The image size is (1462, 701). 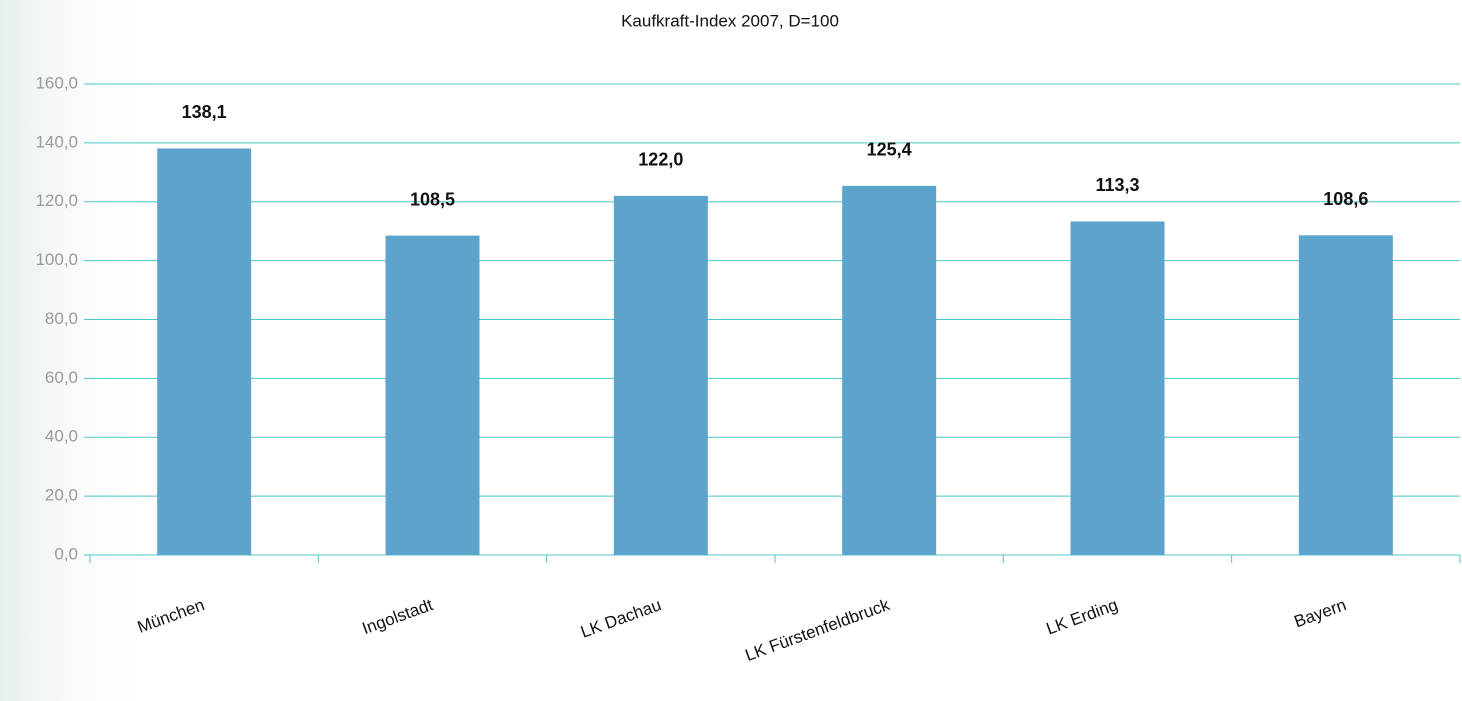 I want to click on value-label: 138,1, so click(x=204, y=112).